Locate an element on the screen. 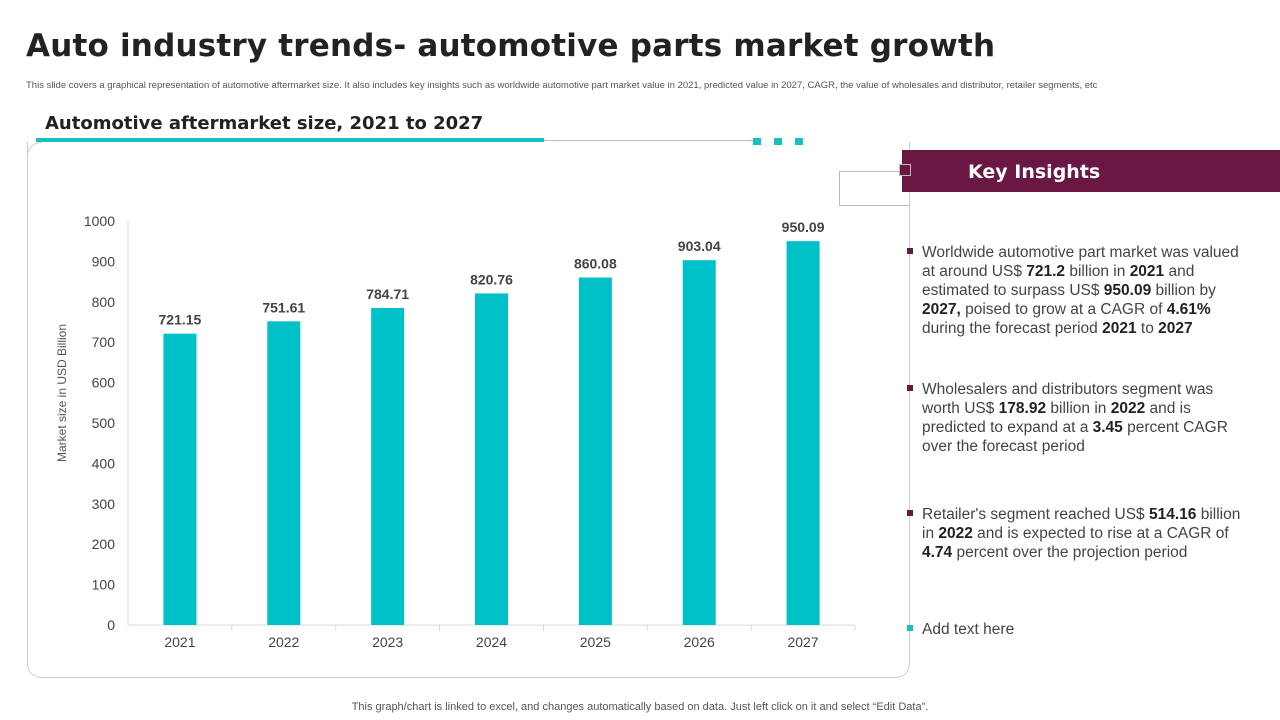 This screenshot has height=720, width=1280. data-label: 751.61 is located at coordinates (283, 307).